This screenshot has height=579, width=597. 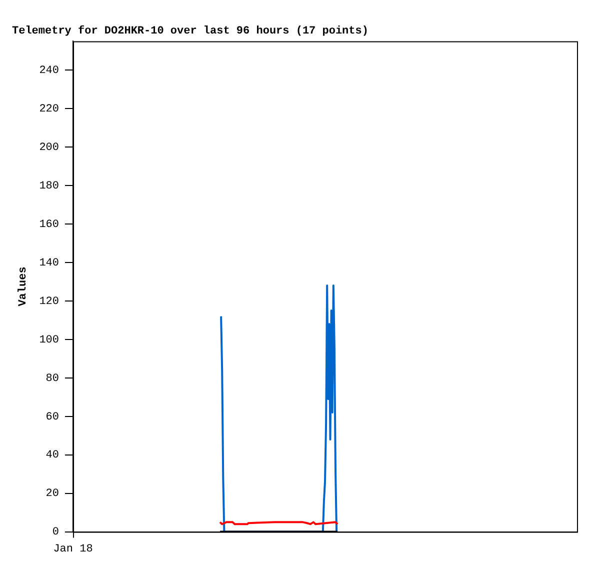 I want to click on y-axis-title: Values, so click(x=23, y=286).